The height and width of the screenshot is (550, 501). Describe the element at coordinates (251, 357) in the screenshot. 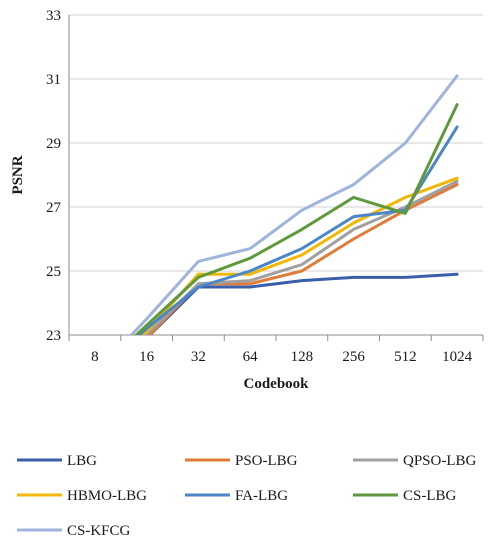

I see `x-tick-label: 64` at that location.